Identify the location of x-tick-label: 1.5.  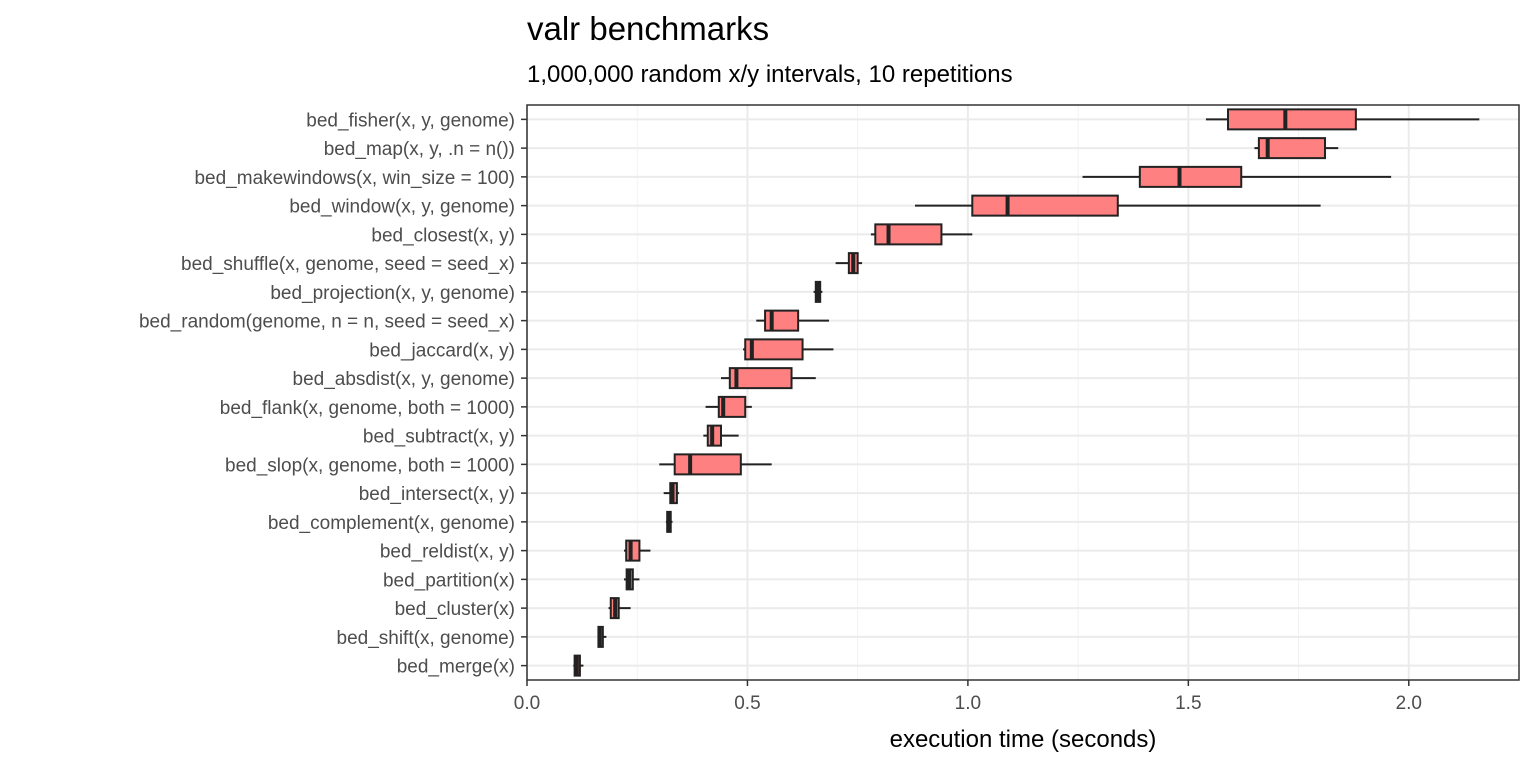
(1188, 703).